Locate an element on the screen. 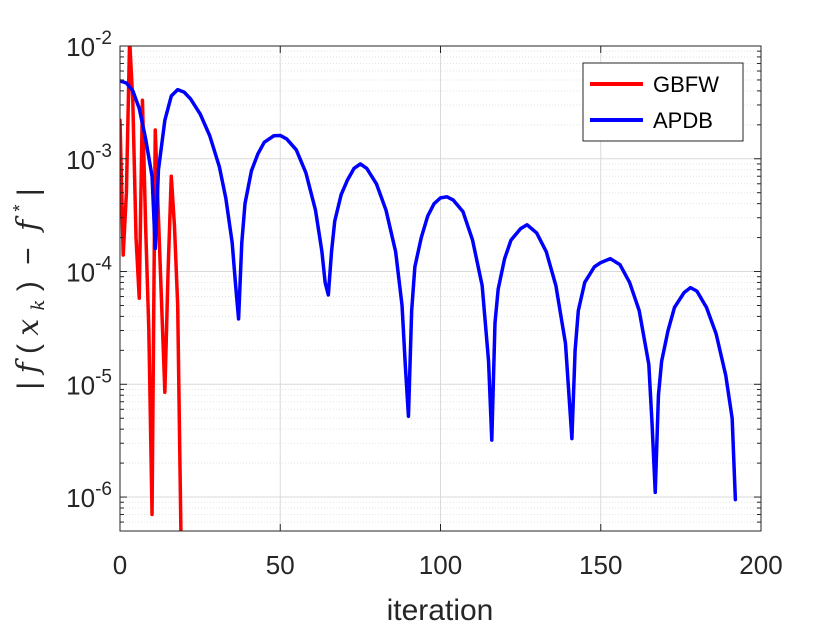 The image size is (840, 630). ylabel-paren-open: ( is located at coordinates (28, 349).